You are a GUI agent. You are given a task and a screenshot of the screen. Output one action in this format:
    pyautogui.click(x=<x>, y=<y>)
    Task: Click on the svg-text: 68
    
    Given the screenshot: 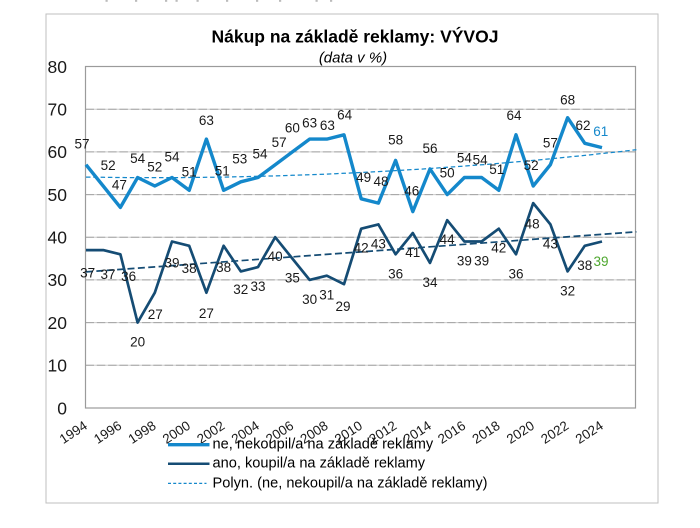 What is the action you would take?
    pyautogui.click(x=567, y=99)
    